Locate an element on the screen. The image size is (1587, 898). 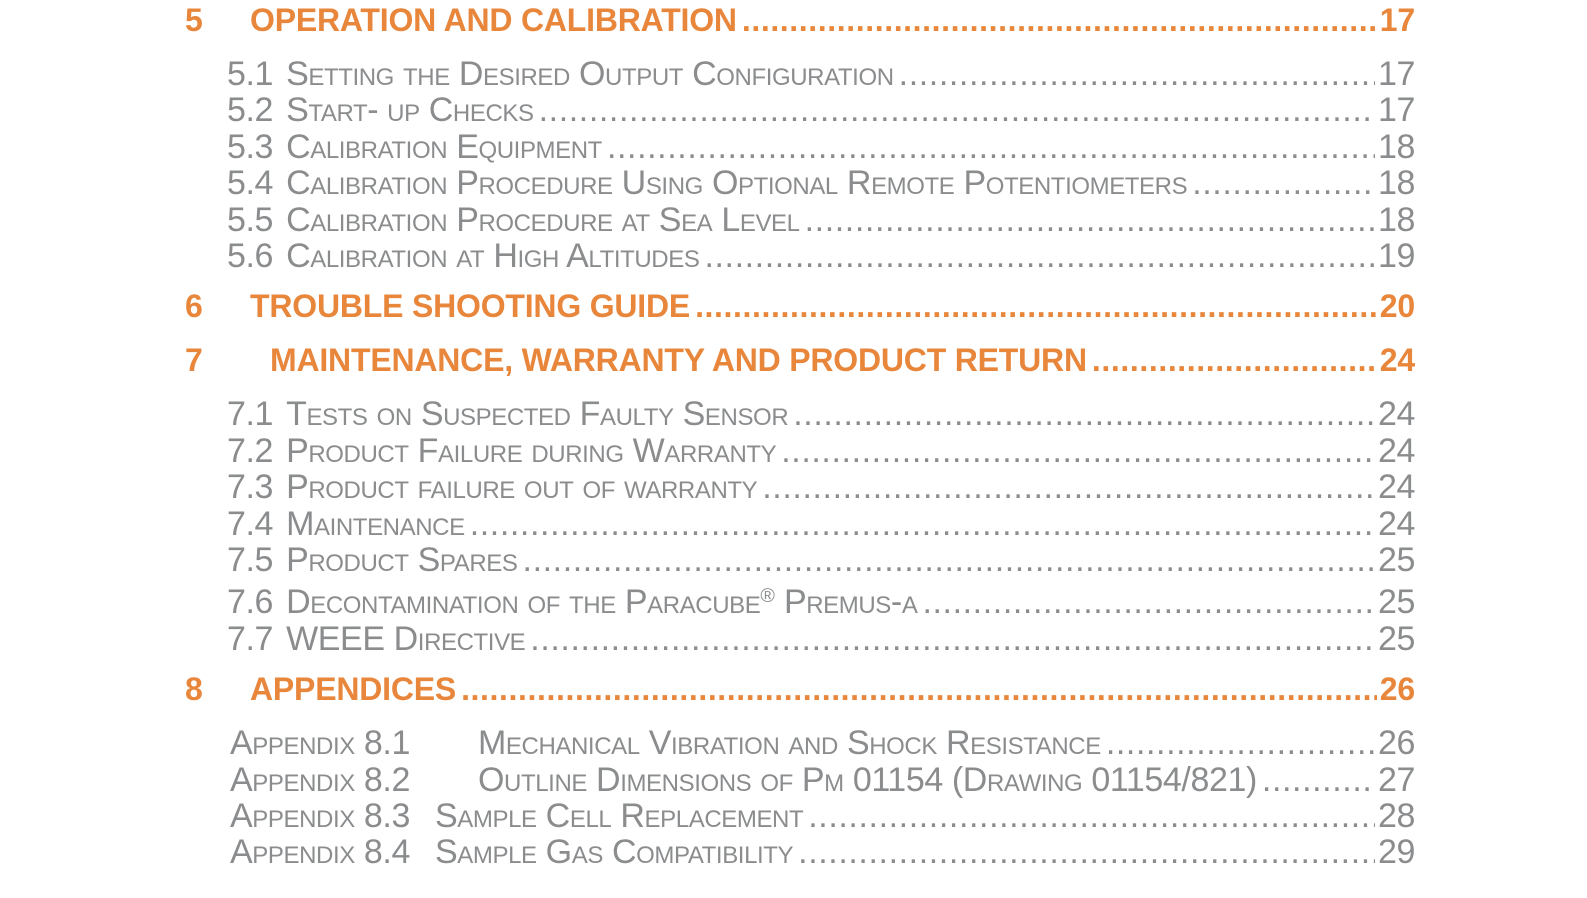
entry-title: Product Spares is located at coordinates (402, 560).